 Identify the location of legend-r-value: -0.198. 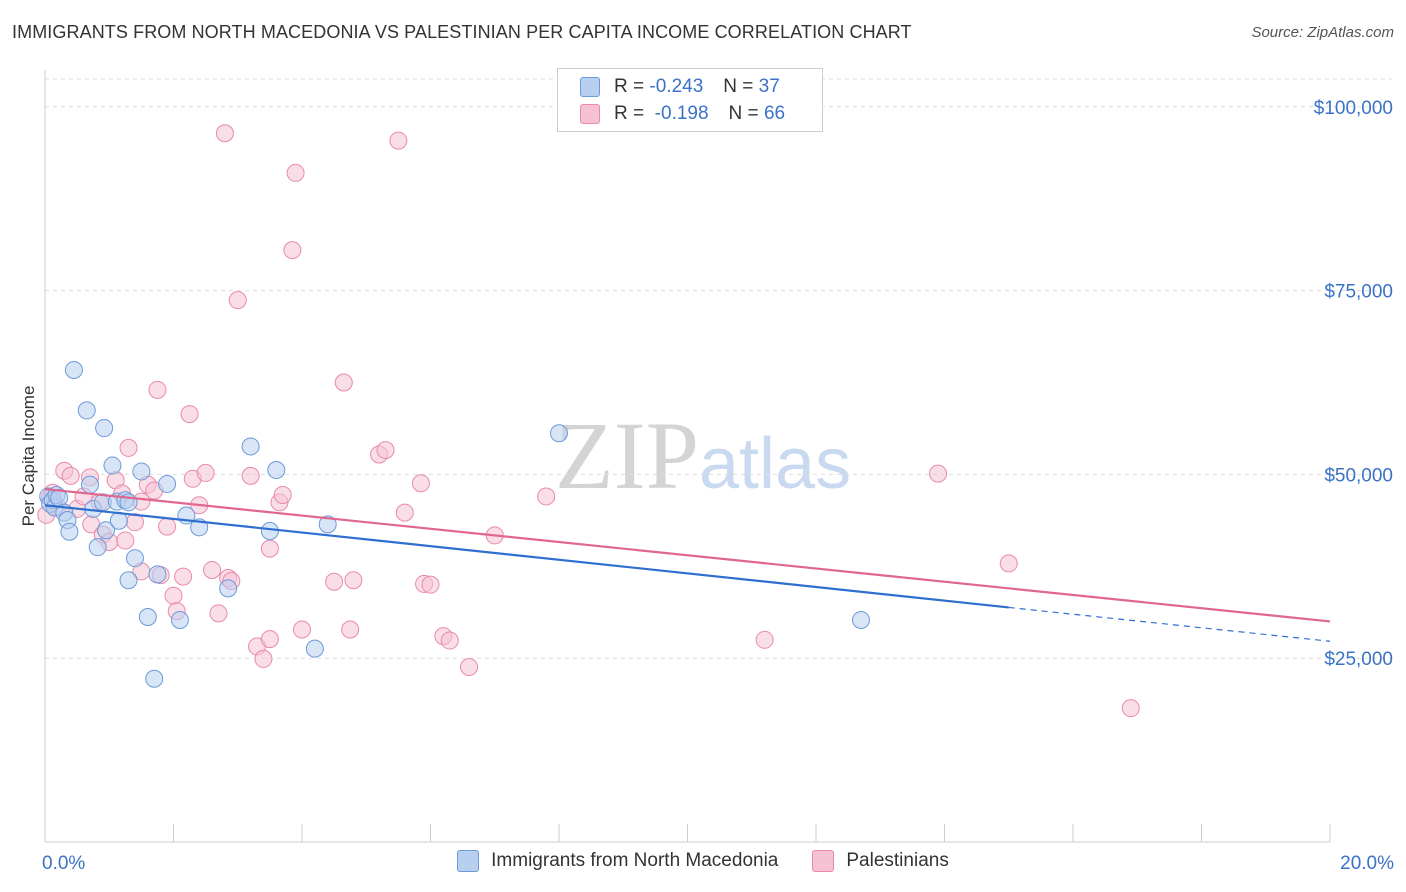
(681, 113).